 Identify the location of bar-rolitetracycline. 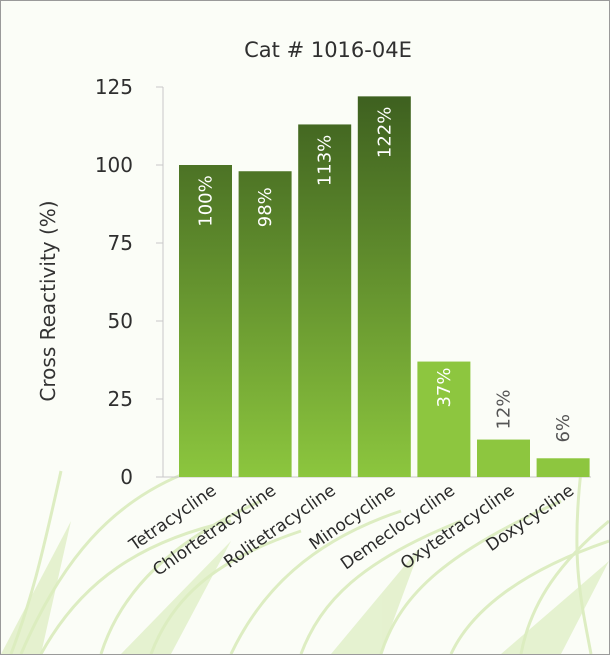
(325, 300).